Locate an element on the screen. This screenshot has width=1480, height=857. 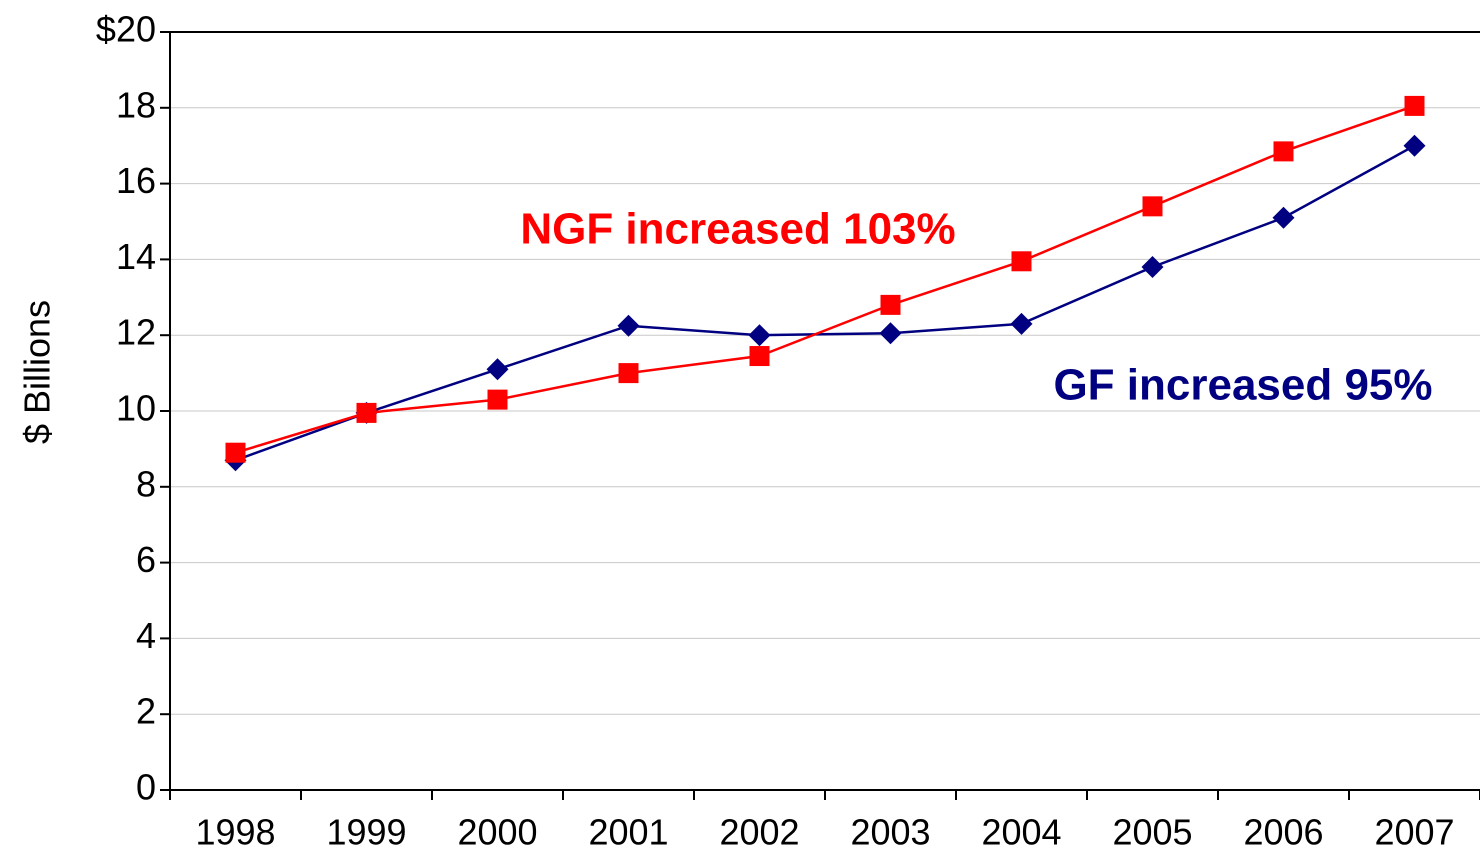
x-tick-label: 1998 is located at coordinates (235, 832).